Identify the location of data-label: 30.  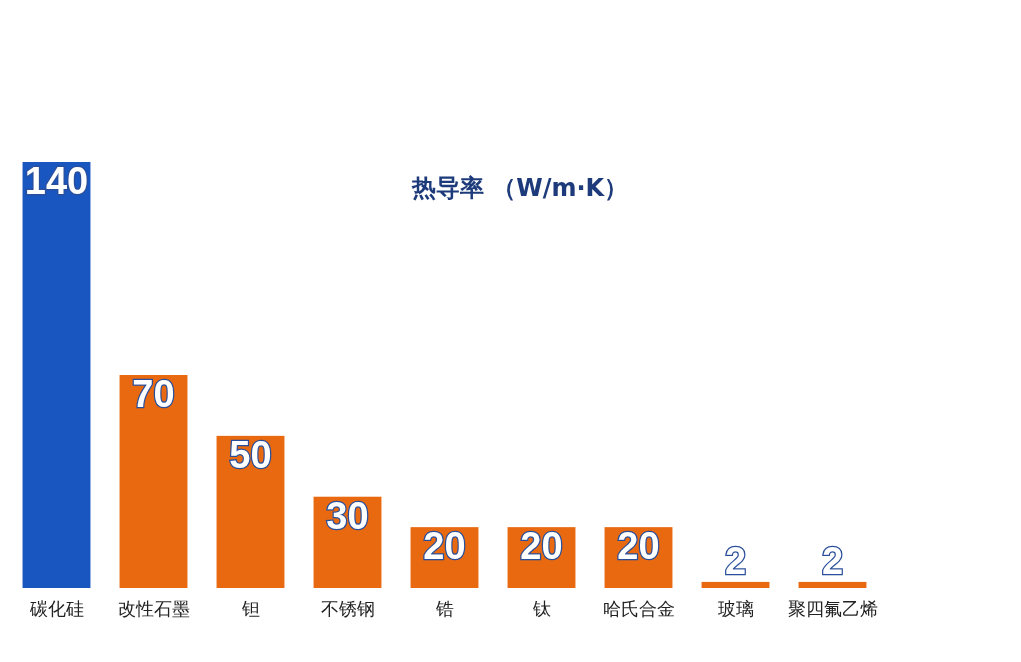
(347, 515).